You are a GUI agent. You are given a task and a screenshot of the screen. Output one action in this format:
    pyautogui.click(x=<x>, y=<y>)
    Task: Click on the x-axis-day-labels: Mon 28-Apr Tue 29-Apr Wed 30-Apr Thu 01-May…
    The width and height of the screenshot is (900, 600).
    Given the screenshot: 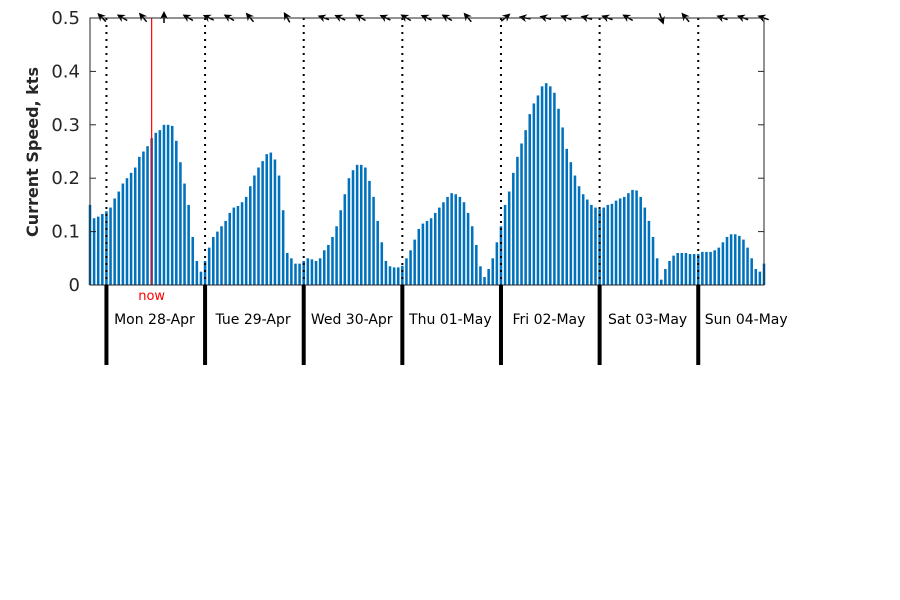 What is the action you would take?
    pyautogui.click(x=446, y=325)
    